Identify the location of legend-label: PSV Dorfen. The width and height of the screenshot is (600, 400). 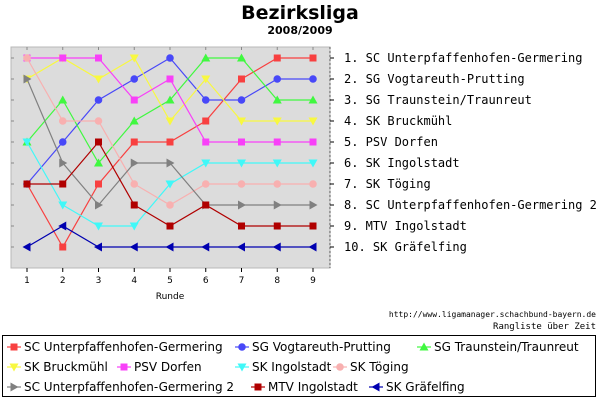
(168, 367).